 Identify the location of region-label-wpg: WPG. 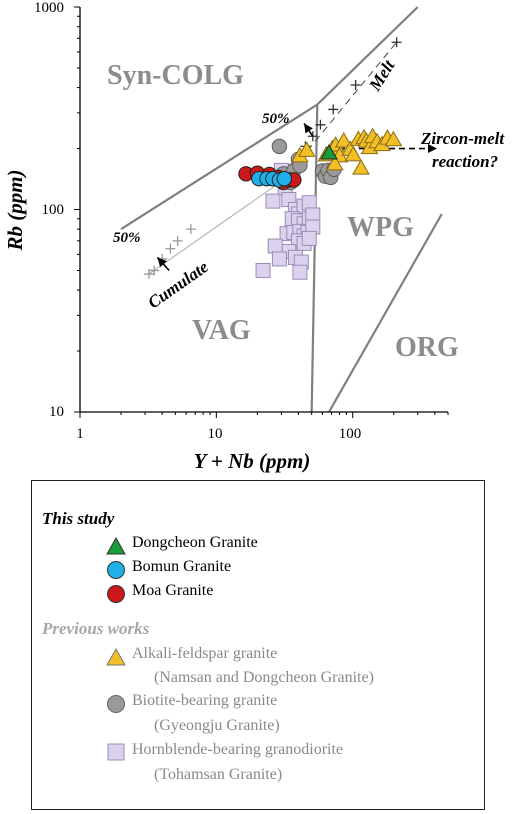
(380, 227).